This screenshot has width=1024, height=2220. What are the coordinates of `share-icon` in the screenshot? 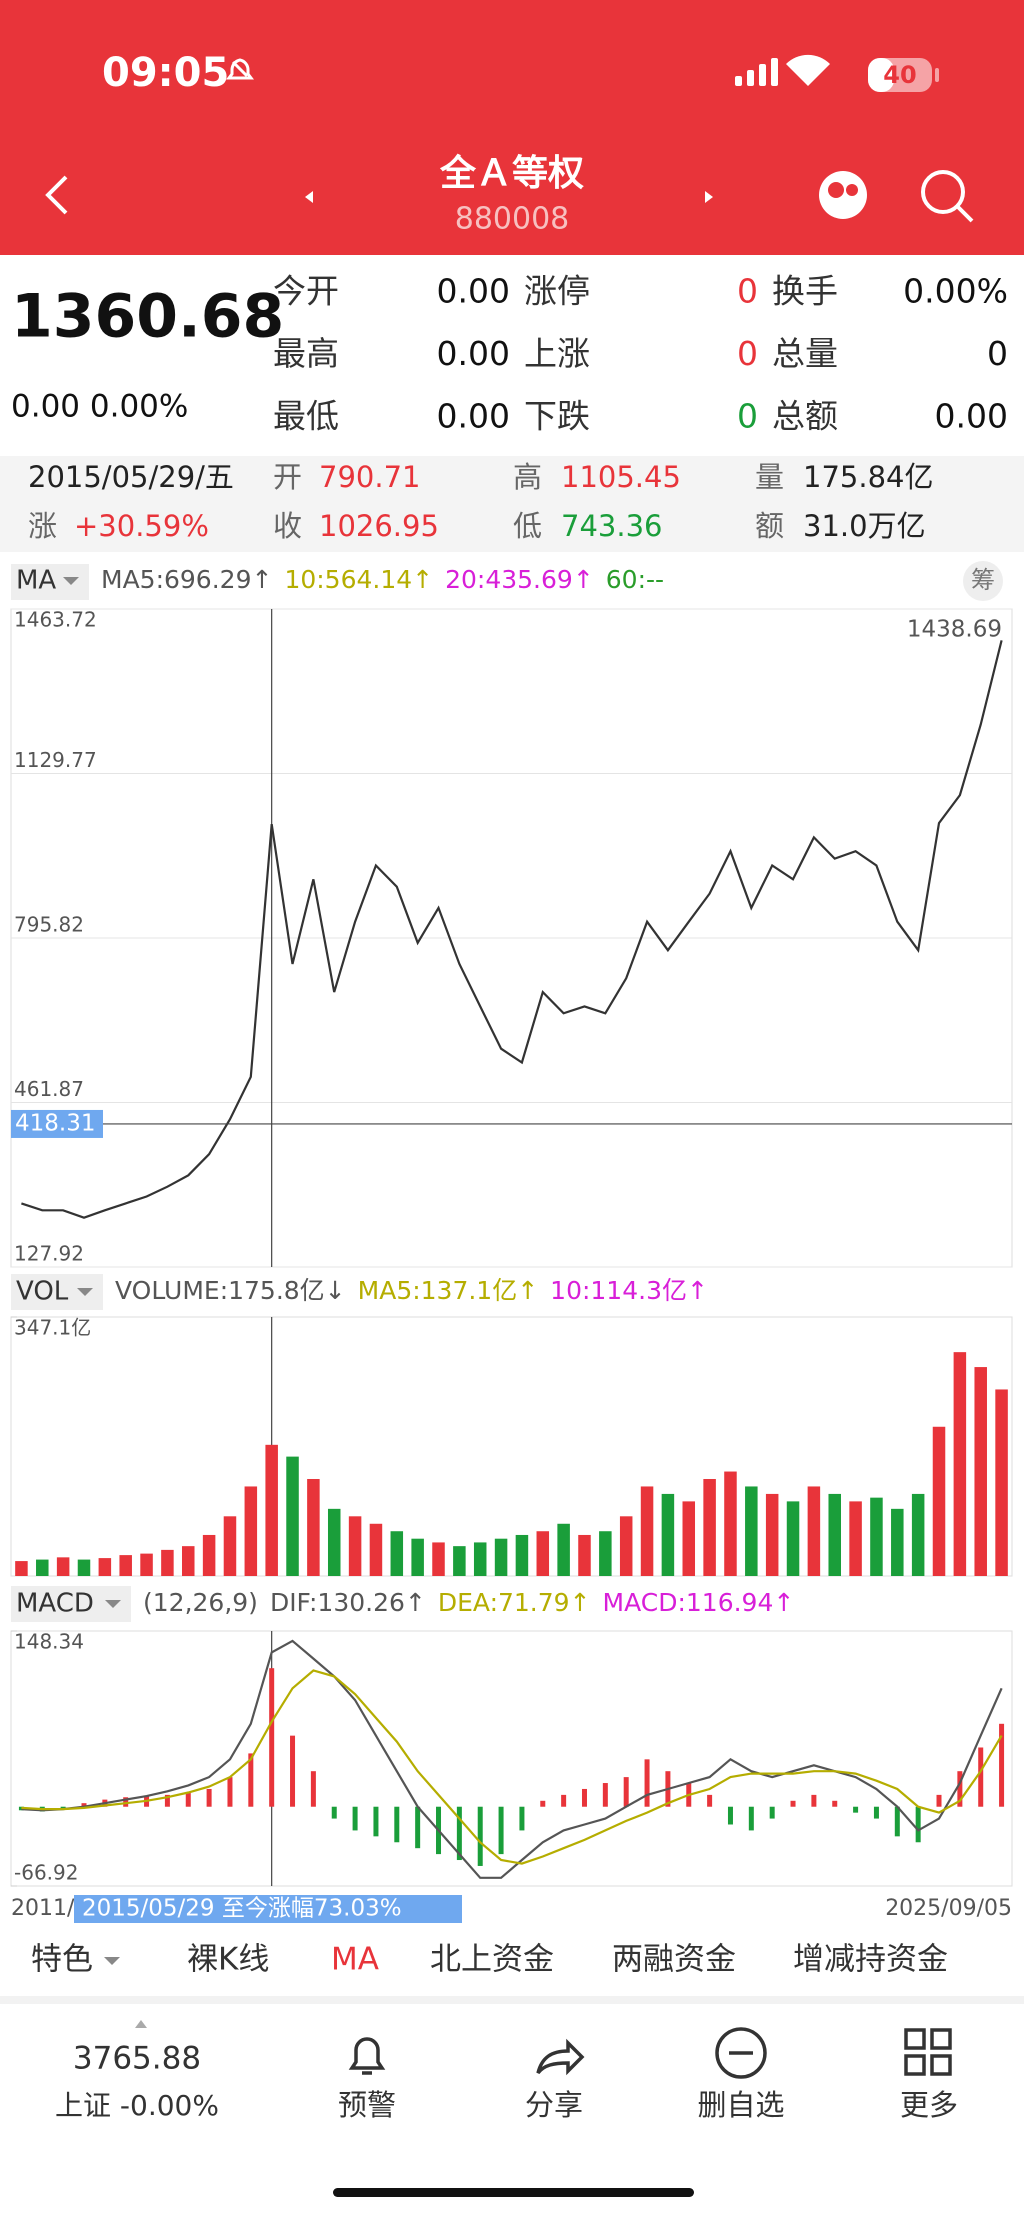 It's located at (560, 2057).